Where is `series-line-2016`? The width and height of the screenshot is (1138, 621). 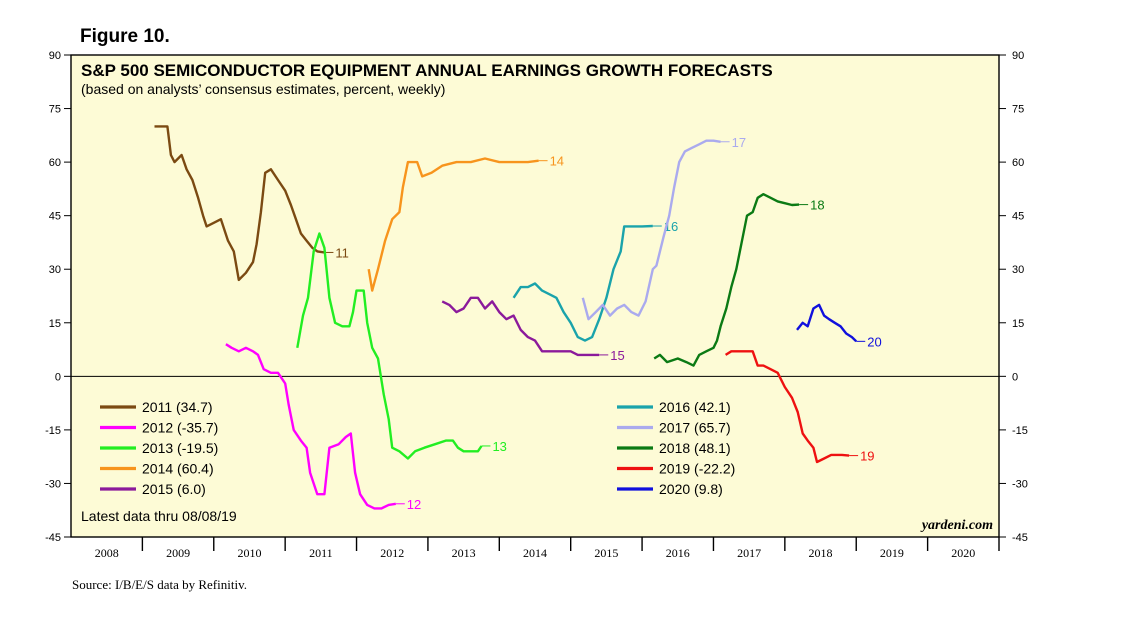
series-line-2016 is located at coordinates (582, 283).